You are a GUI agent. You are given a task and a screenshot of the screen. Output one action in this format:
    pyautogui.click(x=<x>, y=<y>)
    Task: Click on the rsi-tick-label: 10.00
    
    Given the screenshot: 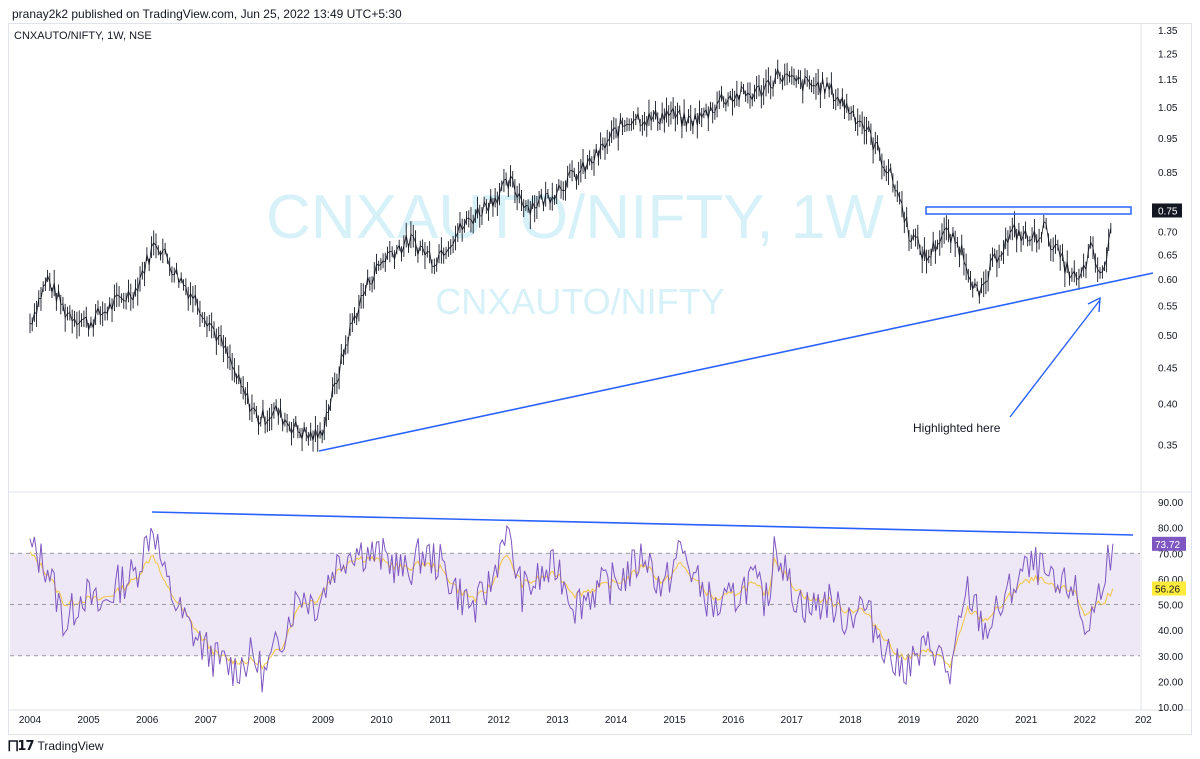 What is the action you would take?
    pyautogui.click(x=1170, y=708)
    